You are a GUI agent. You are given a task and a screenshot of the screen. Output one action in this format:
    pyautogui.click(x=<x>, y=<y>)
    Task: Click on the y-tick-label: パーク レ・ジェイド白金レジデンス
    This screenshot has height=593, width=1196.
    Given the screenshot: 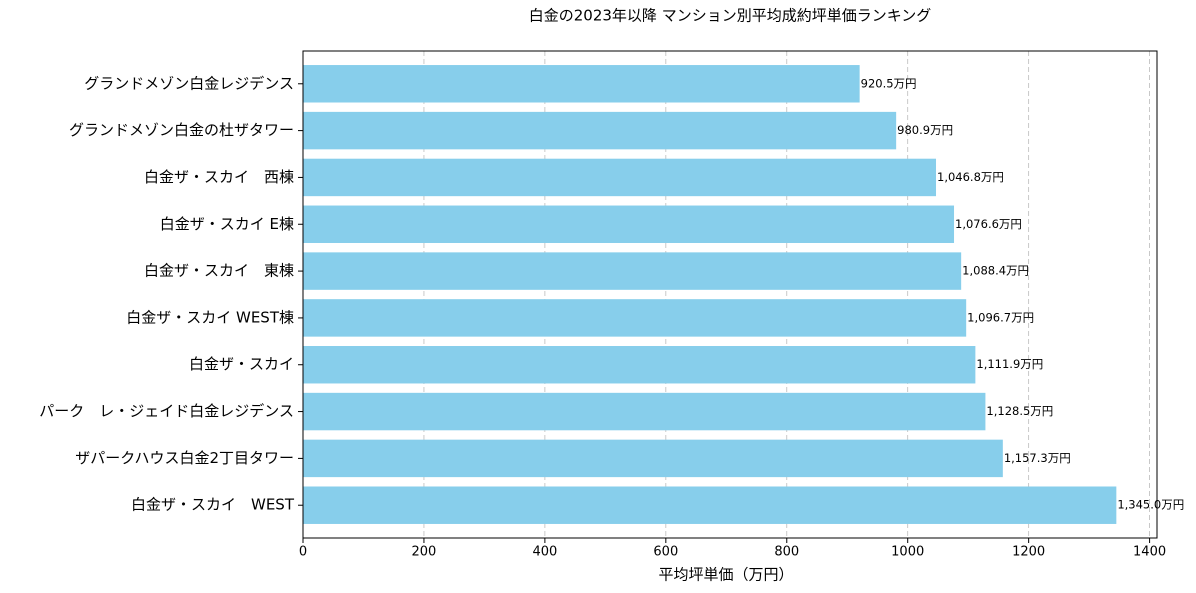 What is the action you would take?
    pyautogui.click(x=166, y=411)
    